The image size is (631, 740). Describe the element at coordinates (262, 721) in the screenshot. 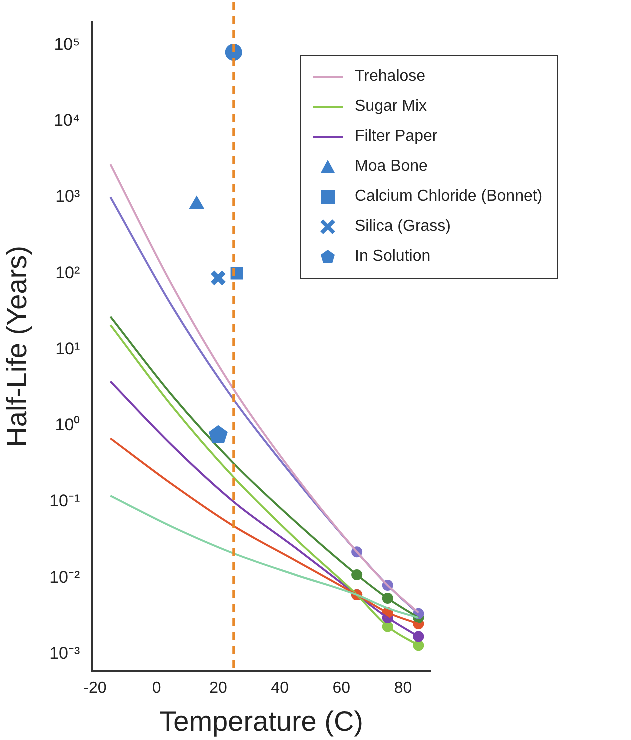

I see `x-axis-title: Temperature (C)` at that location.